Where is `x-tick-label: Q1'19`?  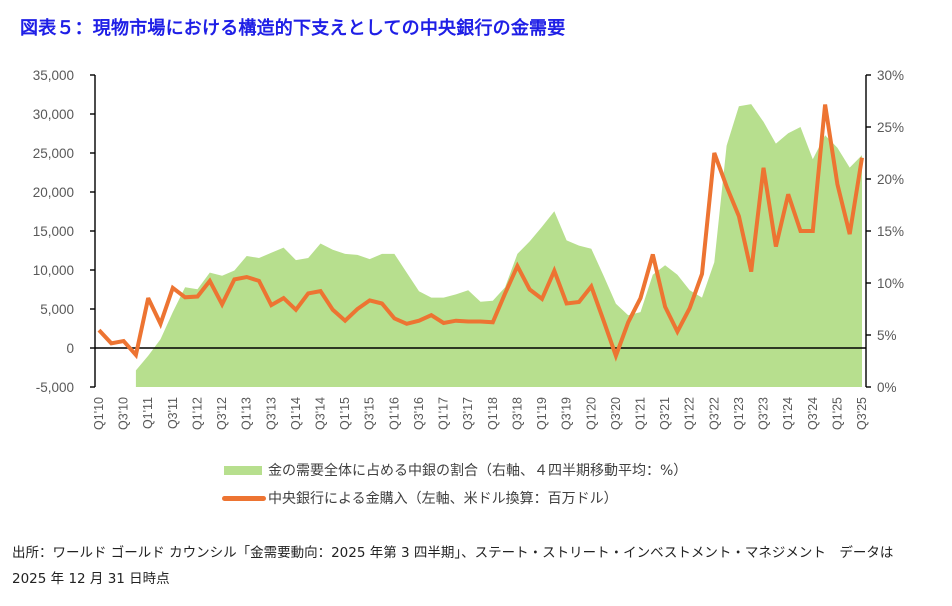
x-tick-label: Q1'19 is located at coordinates (542, 413).